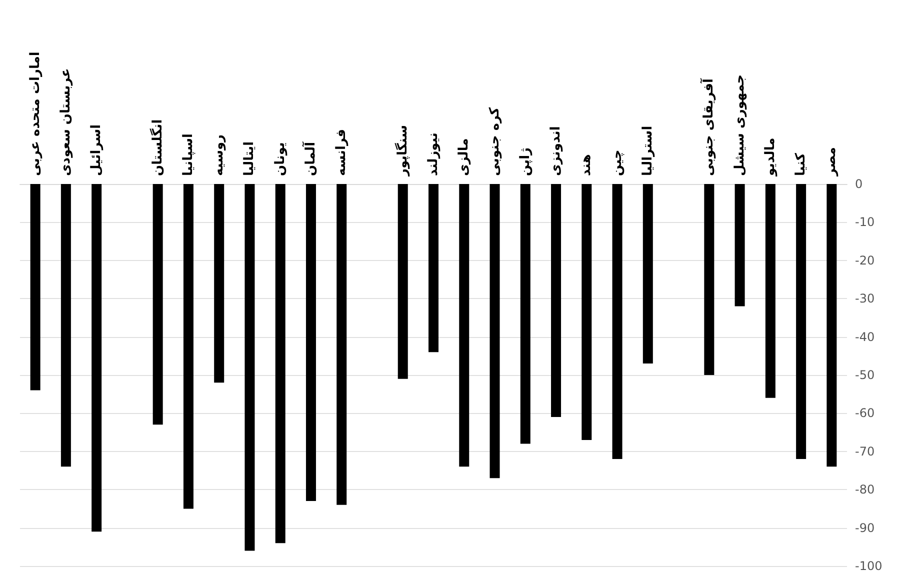 The width and height of the screenshot is (909, 576). What do you see at coordinates (648, 151) in the screenshot?
I see `x-tick-label: استرالیا` at bounding box center [648, 151].